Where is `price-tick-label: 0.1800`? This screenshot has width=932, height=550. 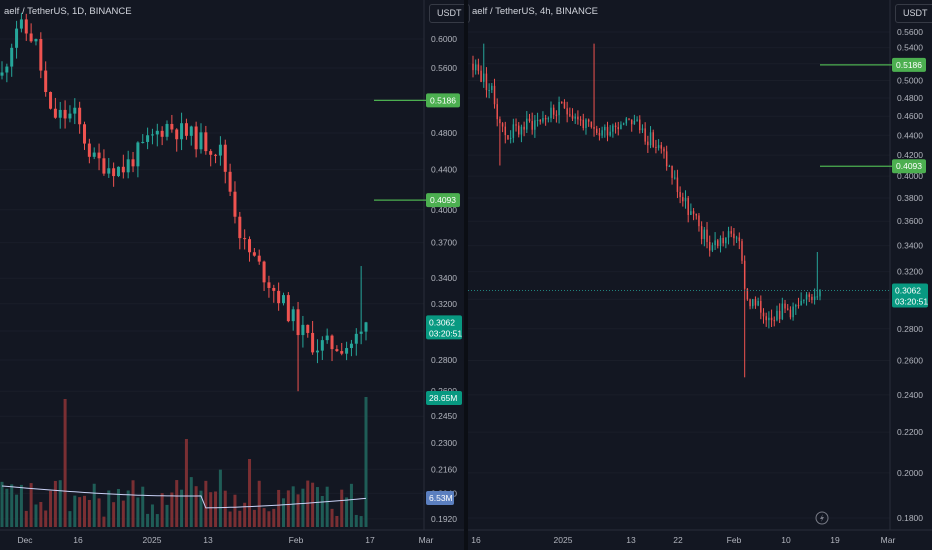
price-tick-label: 0.1800 is located at coordinates (910, 518).